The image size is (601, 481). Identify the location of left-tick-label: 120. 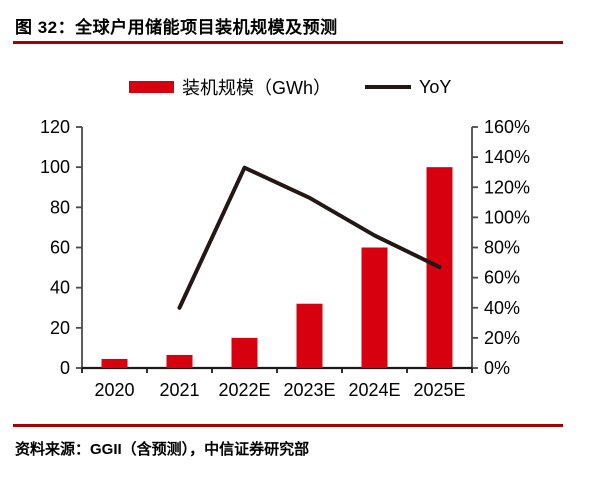
(55, 127).